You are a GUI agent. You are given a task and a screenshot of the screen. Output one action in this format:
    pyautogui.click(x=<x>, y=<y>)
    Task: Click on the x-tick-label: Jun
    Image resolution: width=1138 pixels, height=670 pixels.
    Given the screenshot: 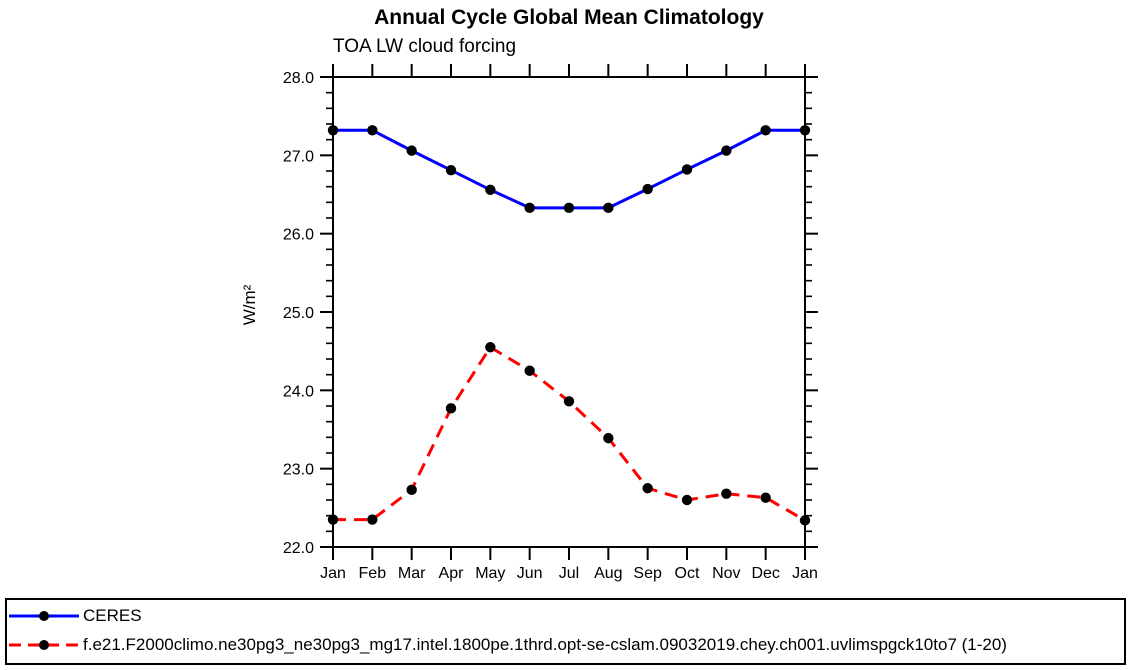 What is the action you would take?
    pyautogui.click(x=530, y=573)
    